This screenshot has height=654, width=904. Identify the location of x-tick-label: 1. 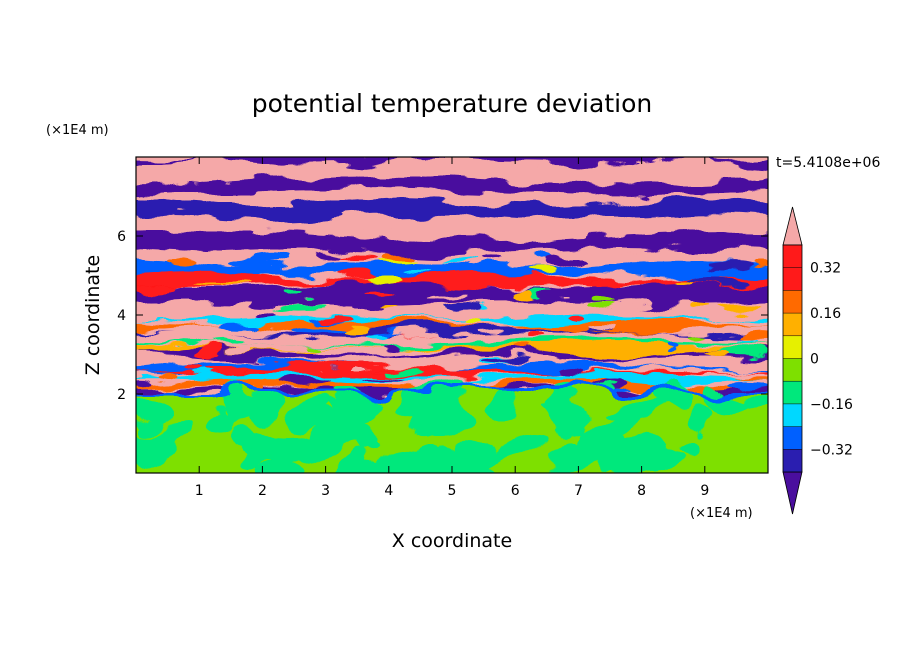
(199, 491).